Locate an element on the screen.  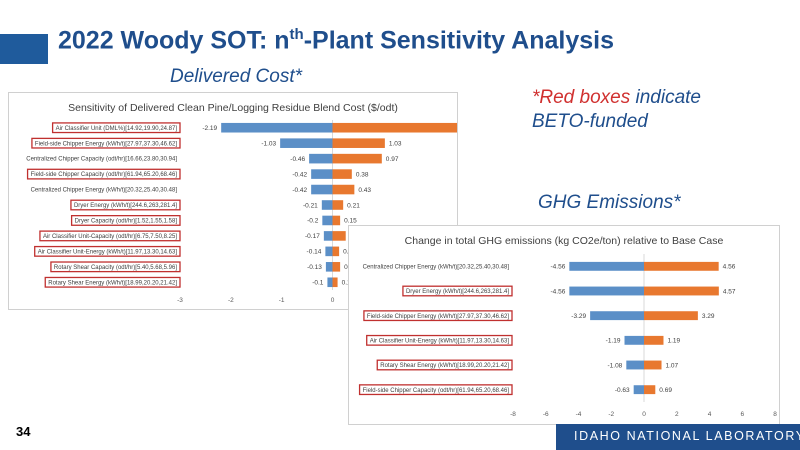
cost-value-label-low: -0.17 is located at coordinates (312, 236).